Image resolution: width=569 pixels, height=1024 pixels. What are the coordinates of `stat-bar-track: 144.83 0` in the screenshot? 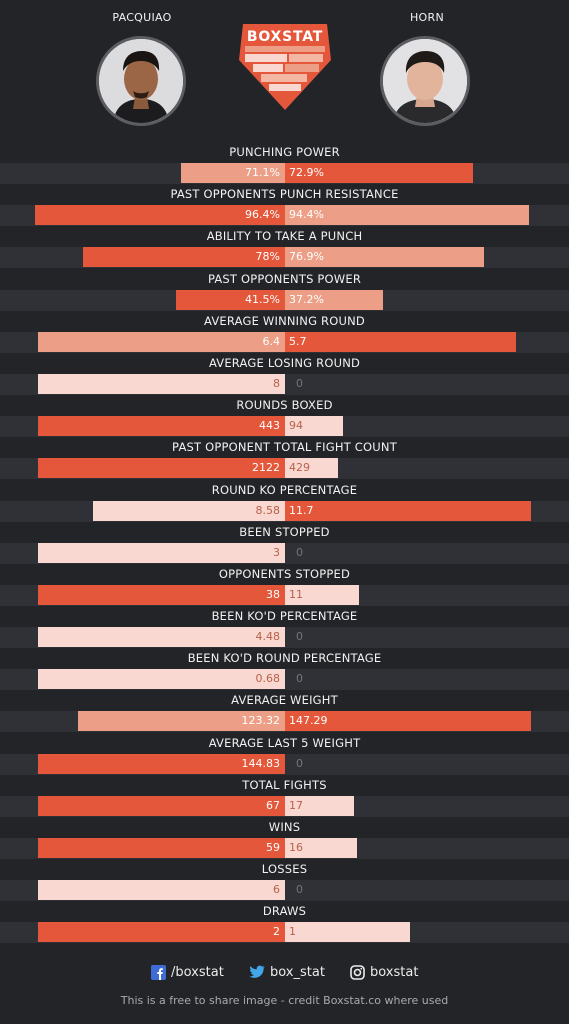 It's located at (284, 764).